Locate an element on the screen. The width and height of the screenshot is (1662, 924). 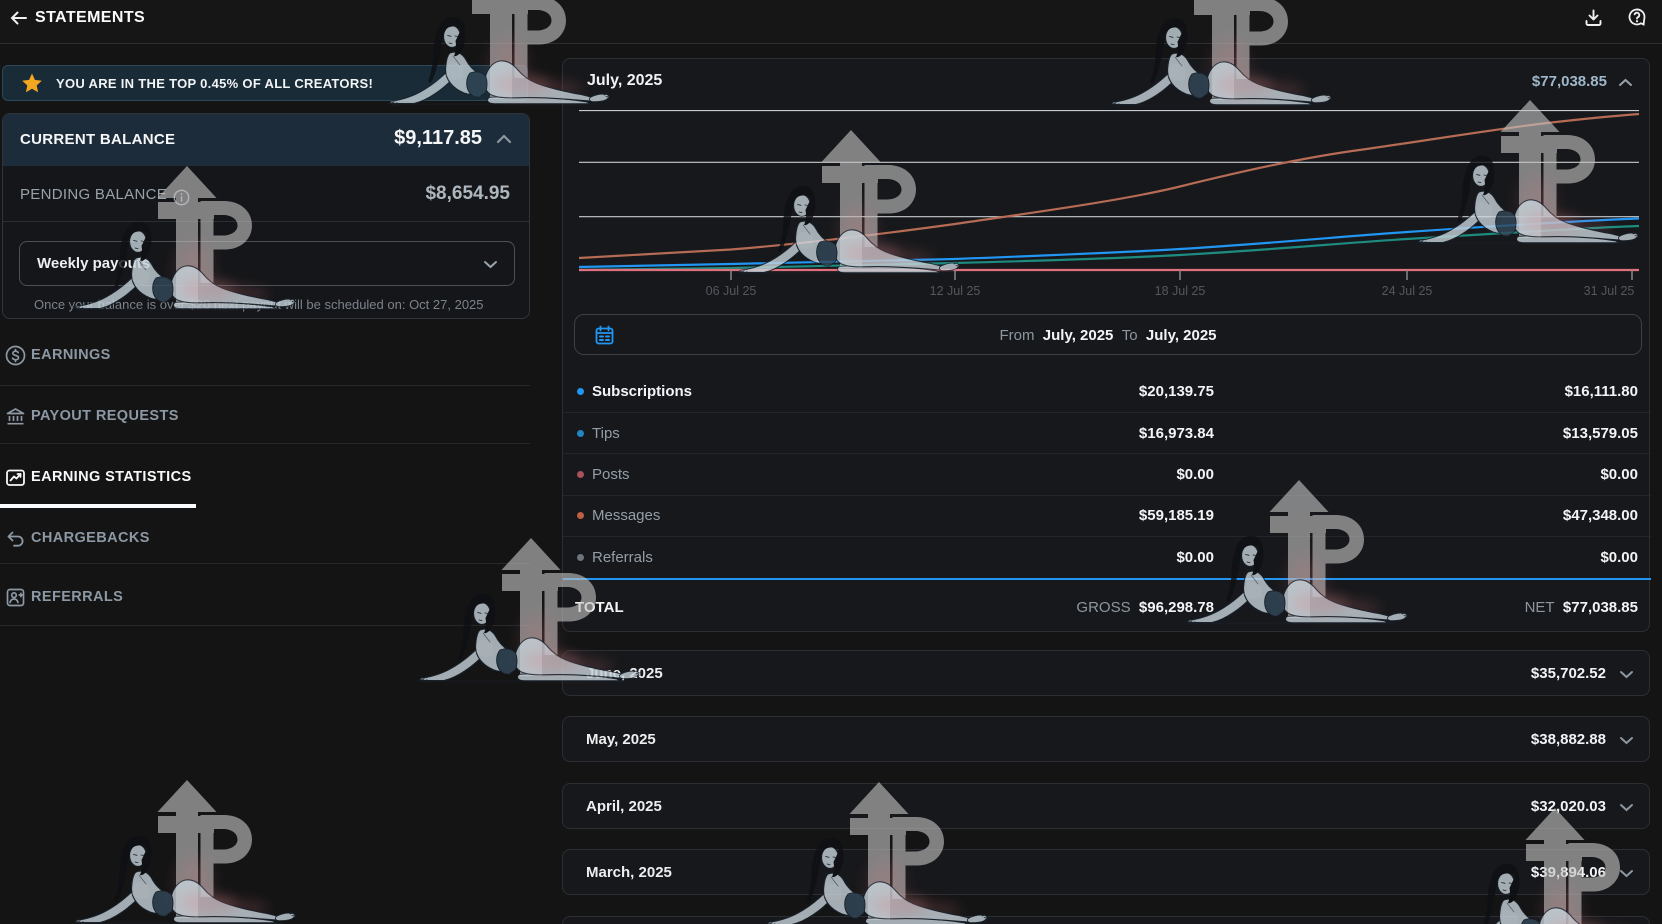
svg-text: 12 Jul 25 is located at coordinates (955, 291).